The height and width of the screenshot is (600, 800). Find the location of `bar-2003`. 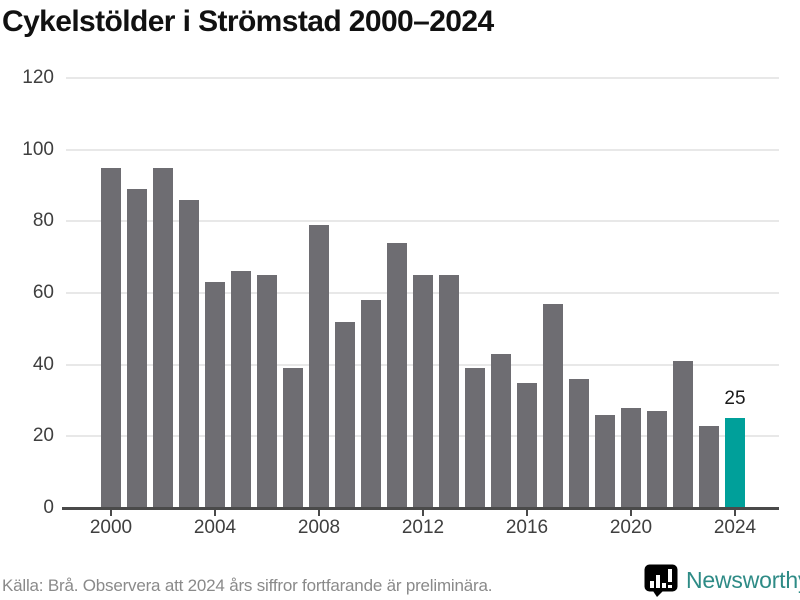

bar-2003 is located at coordinates (189, 354).